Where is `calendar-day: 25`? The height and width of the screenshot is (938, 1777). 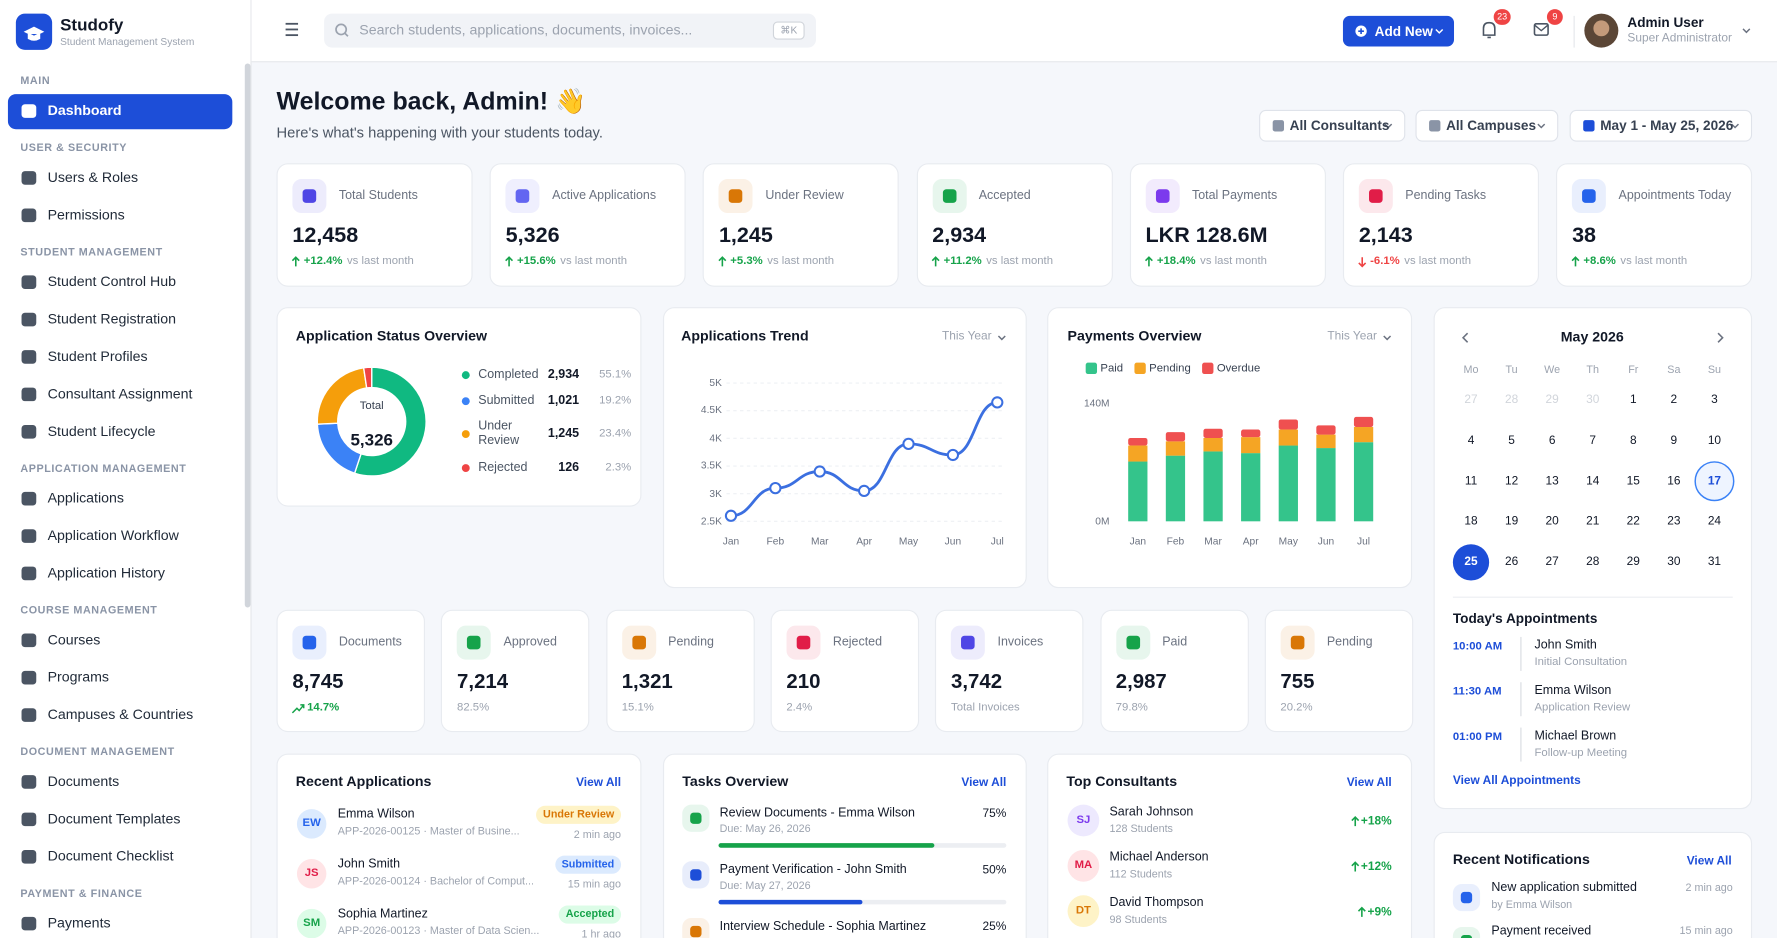 calendar-day: 25 is located at coordinates (1471, 562).